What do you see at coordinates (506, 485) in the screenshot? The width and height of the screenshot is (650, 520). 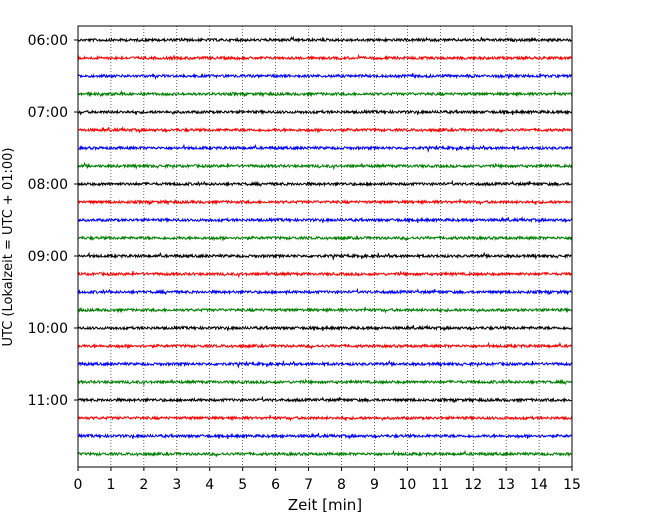 I see `x-tick-label: 13` at bounding box center [506, 485].